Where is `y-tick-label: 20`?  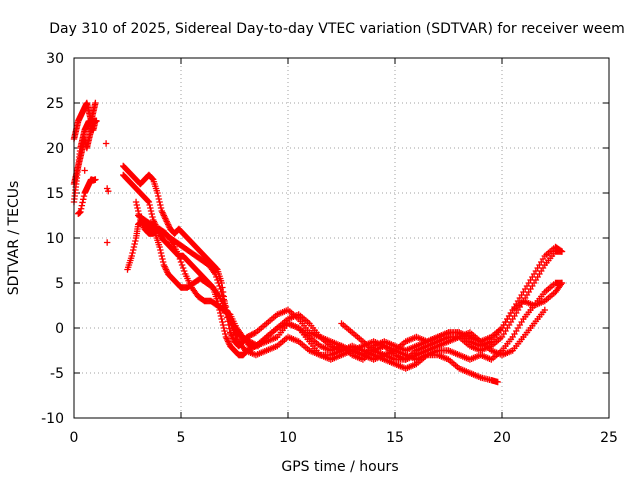 y-tick-label: 20 is located at coordinates (55, 149).